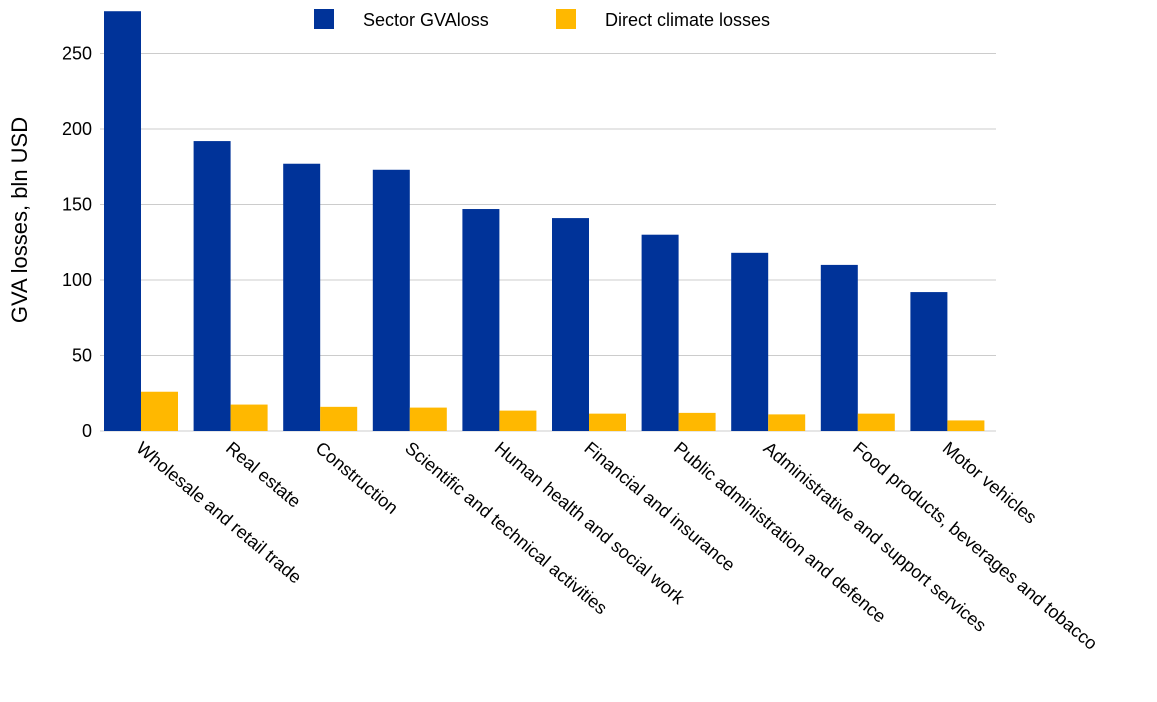 The image size is (1157, 702). Describe the element at coordinates (87, 431) in the screenshot. I see `y-tick-label: 0` at that location.